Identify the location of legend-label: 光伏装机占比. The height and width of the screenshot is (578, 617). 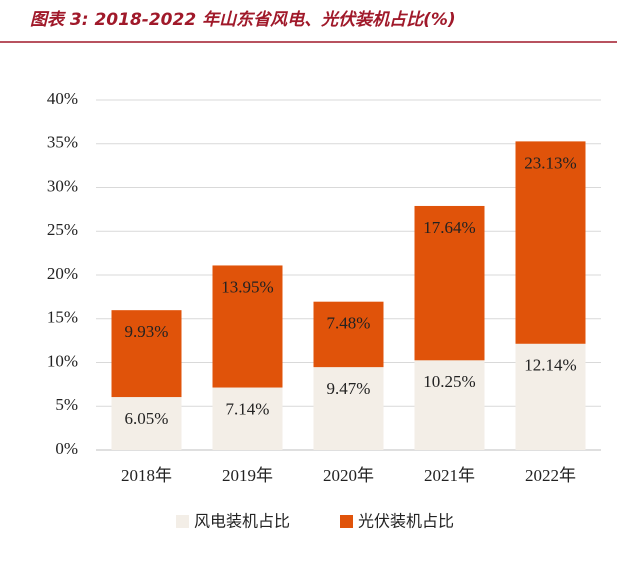
(406, 521).